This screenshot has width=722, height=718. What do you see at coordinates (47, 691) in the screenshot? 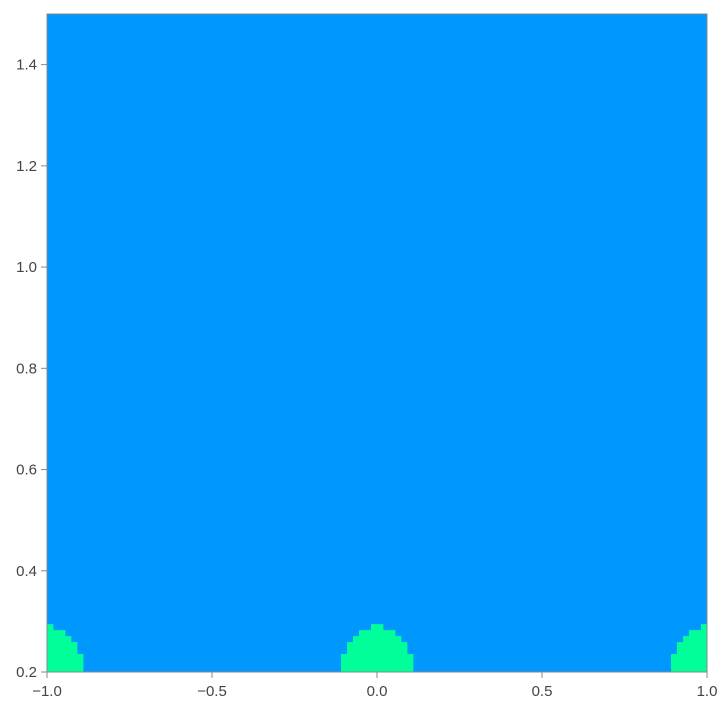
I see `x-tick-label: −1.0` at bounding box center [47, 691].